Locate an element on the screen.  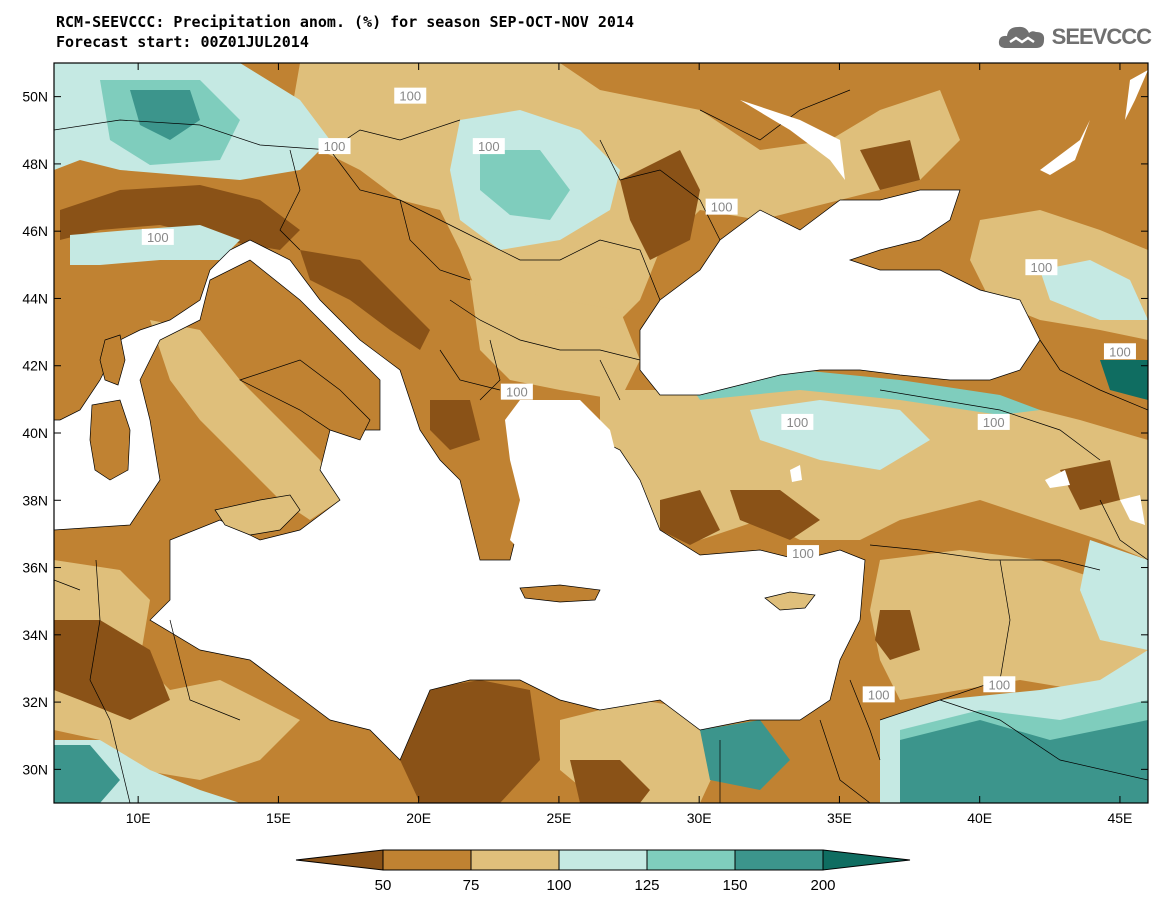
field-teal-black-sea-south is located at coordinates (865, 392).